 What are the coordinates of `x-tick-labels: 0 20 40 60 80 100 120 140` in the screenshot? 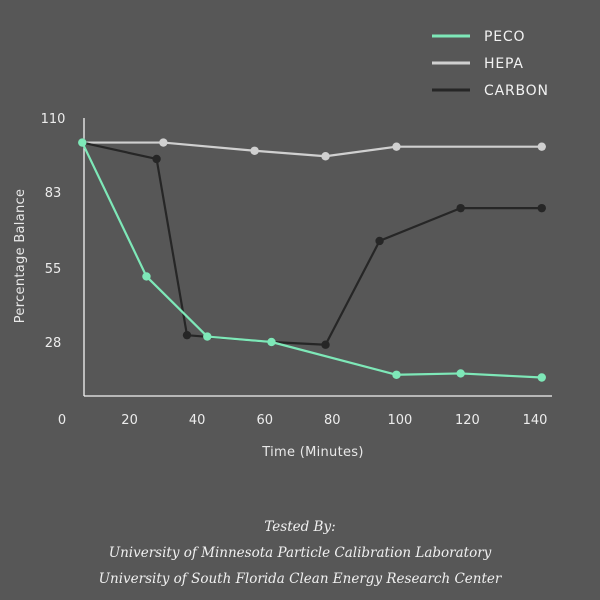 It's located at (303, 420).